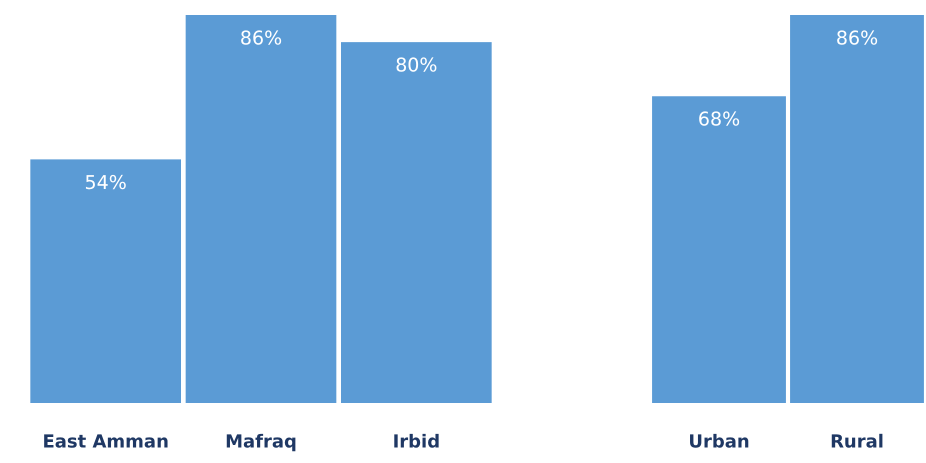  What do you see at coordinates (719, 442) in the screenshot?
I see `x-tick-label: Urban` at bounding box center [719, 442].